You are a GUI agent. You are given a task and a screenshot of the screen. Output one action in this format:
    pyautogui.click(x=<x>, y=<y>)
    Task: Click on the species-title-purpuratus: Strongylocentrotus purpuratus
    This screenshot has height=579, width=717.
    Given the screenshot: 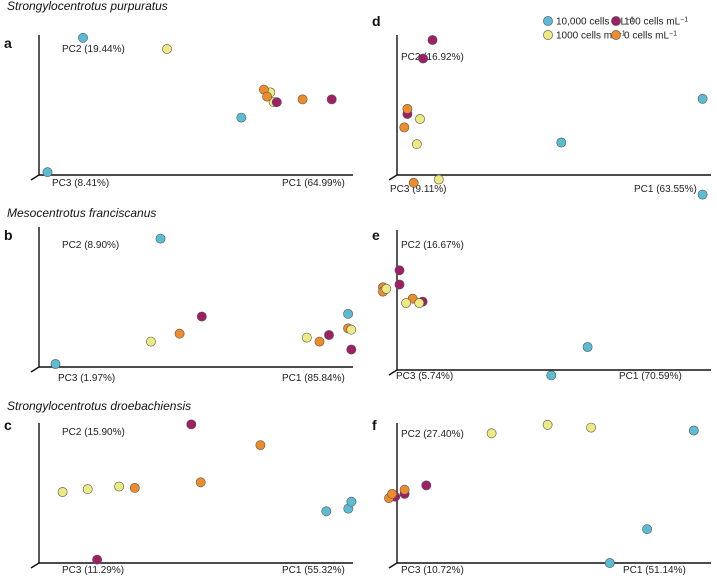 What is the action you would take?
    pyautogui.click(x=87, y=6)
    